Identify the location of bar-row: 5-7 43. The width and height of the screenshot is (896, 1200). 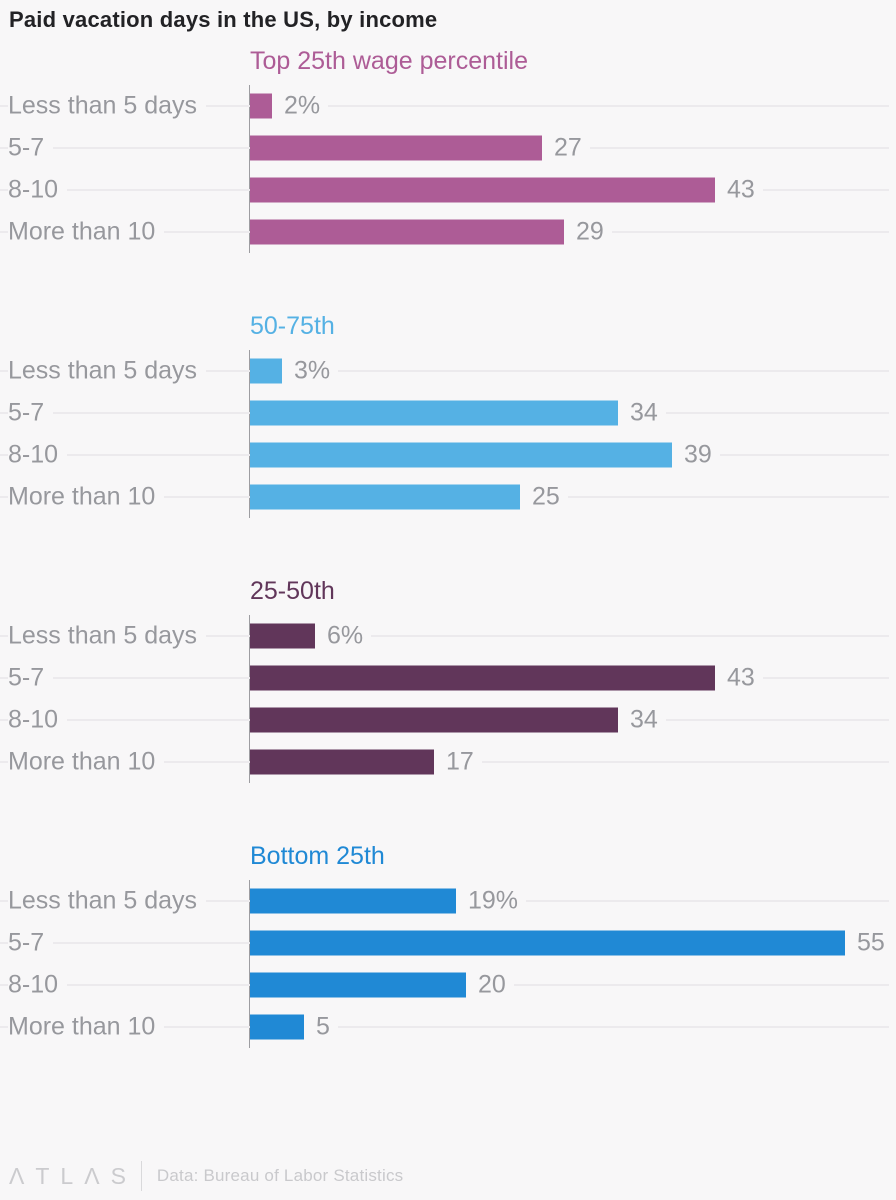
(448, 678).